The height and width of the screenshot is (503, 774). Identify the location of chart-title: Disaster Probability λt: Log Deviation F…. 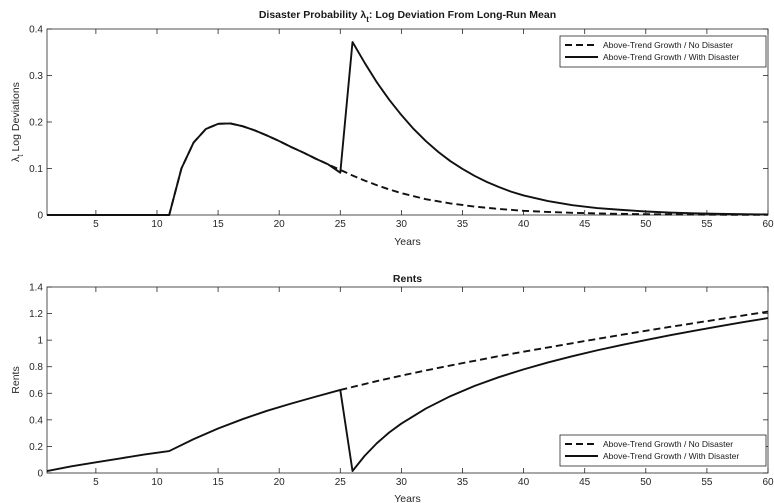
(407, 16).